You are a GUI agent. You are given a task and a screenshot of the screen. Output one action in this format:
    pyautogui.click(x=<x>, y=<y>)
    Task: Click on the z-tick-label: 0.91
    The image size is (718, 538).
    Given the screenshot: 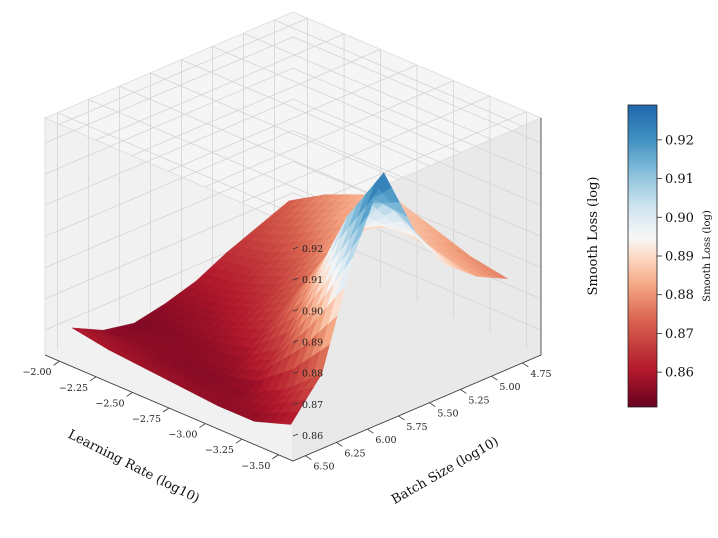 What is the action you would take?
    pyautogui.click(x=312, y=280)
    